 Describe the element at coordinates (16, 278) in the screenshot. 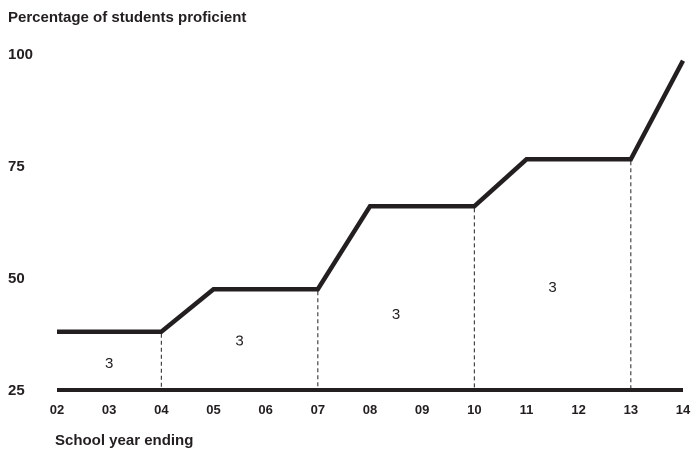

I see `y-tick-label-50: 50` at that location.